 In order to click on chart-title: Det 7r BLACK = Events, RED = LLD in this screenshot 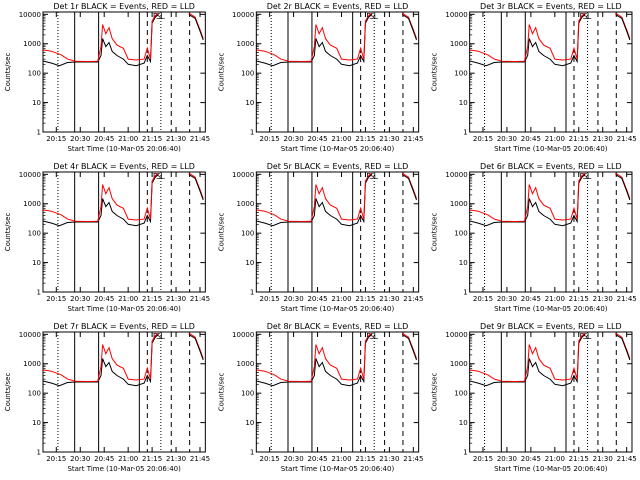, I will do `click(124, 326)`.